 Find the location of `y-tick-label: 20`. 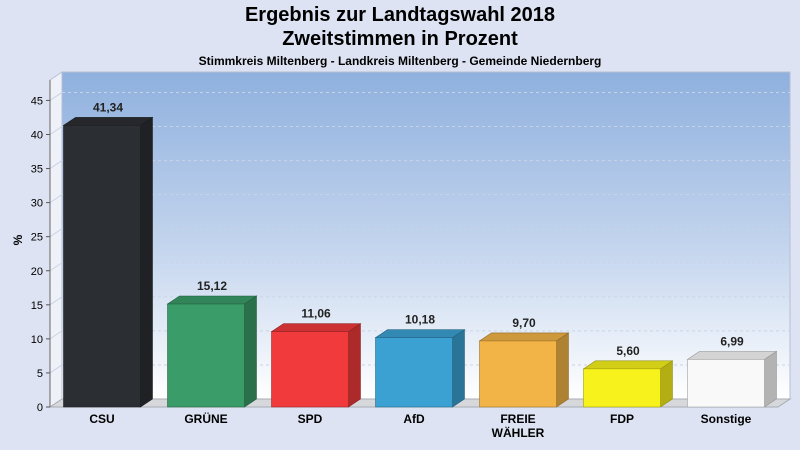

y-tick-label: 20 is located at coordinates (37, 272).